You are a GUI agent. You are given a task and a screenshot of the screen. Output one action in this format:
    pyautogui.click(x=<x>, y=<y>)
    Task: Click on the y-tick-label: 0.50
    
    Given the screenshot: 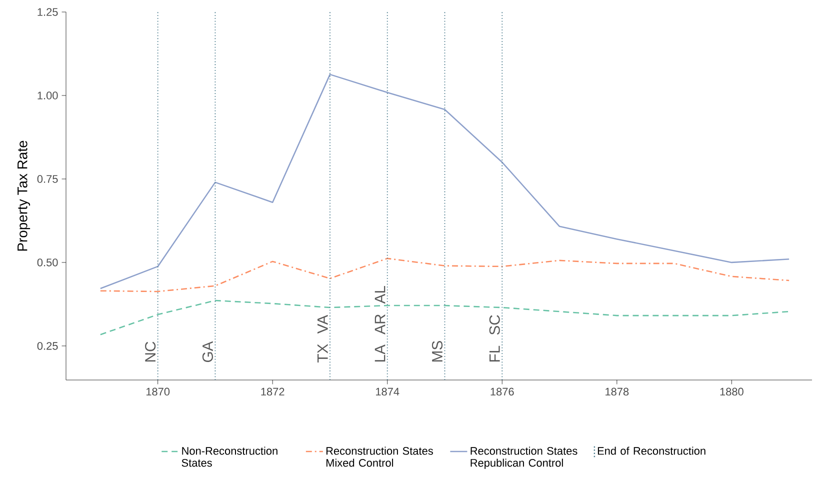 What is the action you would take?
    pyautogui.click(x=47, y=262)
    